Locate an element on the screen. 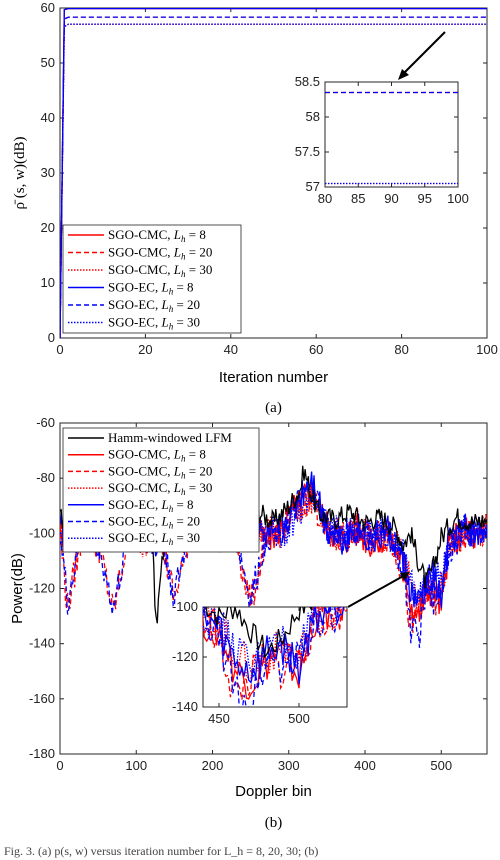 Image resolution: width=500 pixels, height=860 pixels. inset-b: 450 500 -140 -120 -100 is located at coordinates (260, 662).